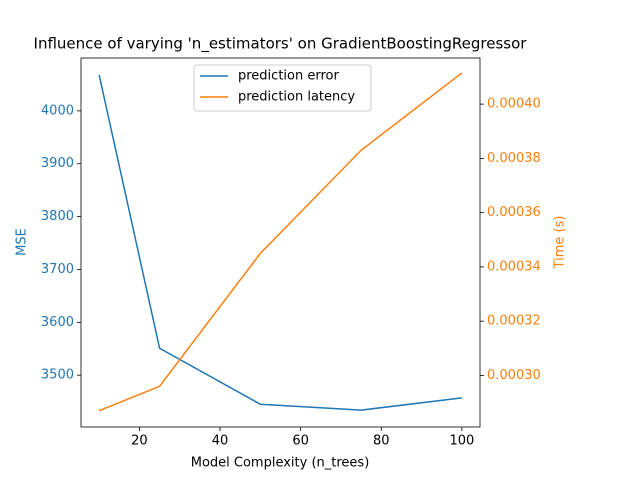 Image resolution: width=640 pixels, height=480 pixels. I want to click on x-tick-label: 20, so click(139, 441).